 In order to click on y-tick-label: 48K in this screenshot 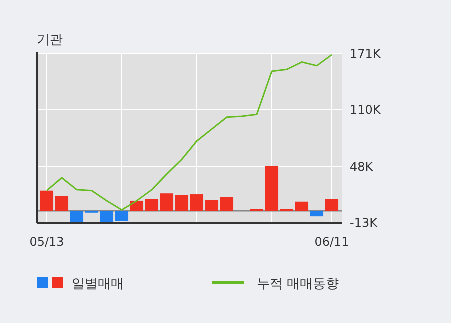, I will do `click(362, 167)`.